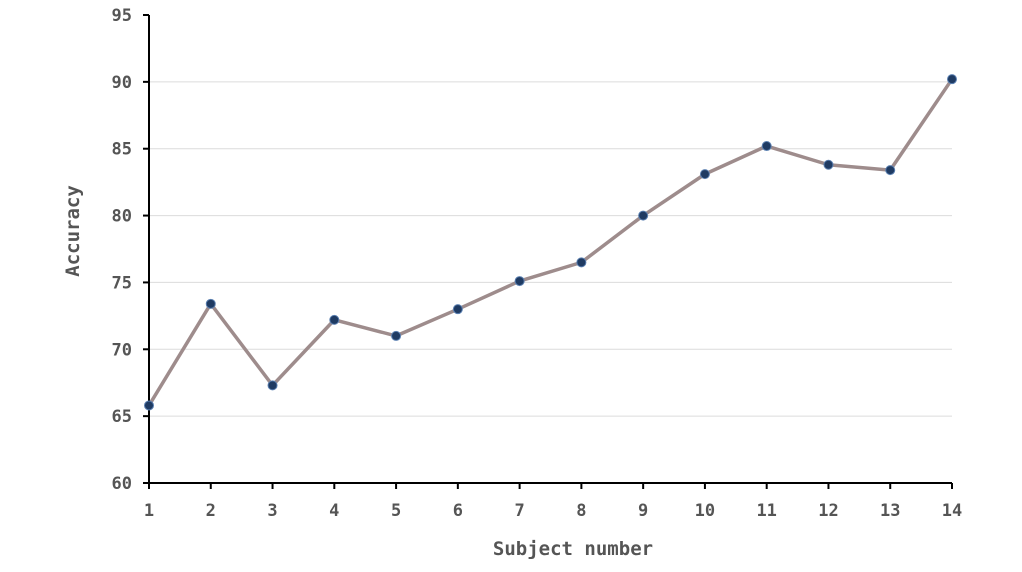  Describe the element at coordinates (272, 511) in the screenshot. I see `x-tick-label-3: 3` at that location.